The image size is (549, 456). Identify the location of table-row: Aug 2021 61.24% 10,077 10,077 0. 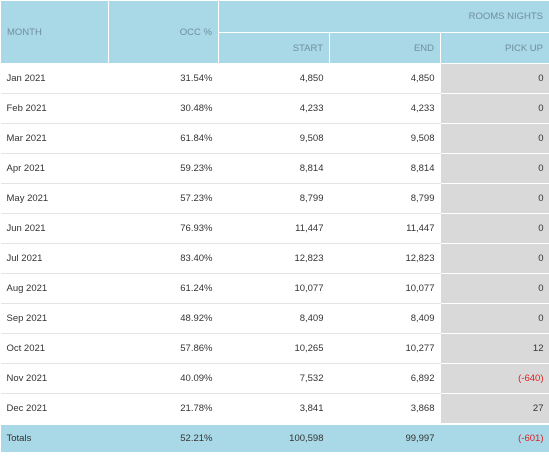
(274, 288).